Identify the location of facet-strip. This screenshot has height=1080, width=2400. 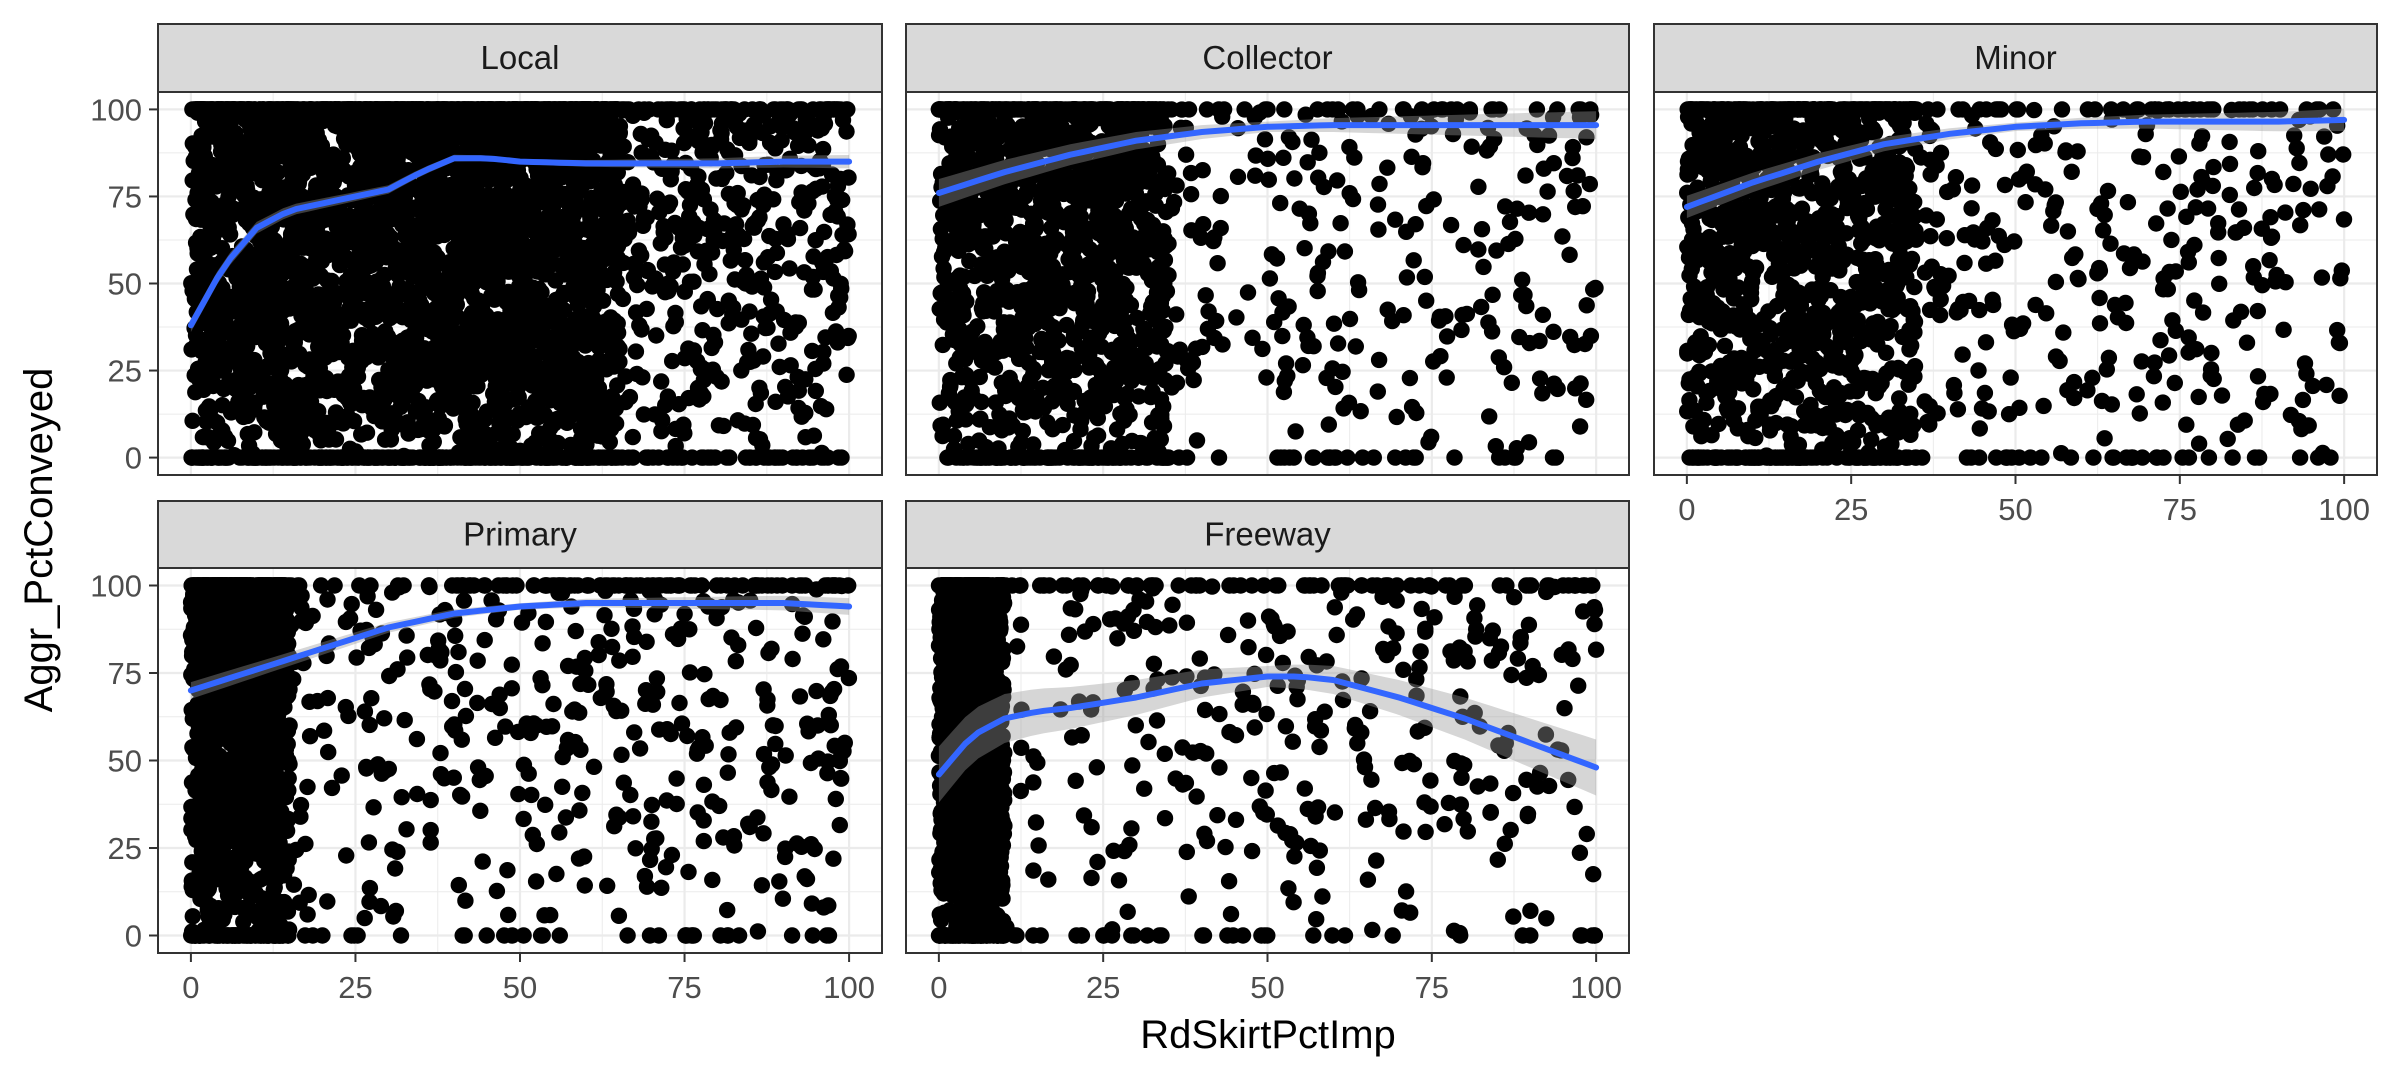
(520, 58).